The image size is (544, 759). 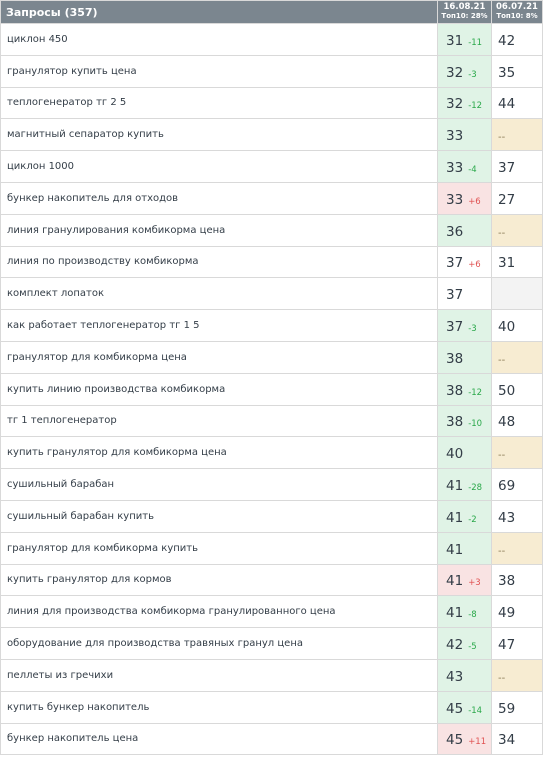 I want to click on query-cell: гранулятор для комбикорма купить, so click(x=219, y=548).